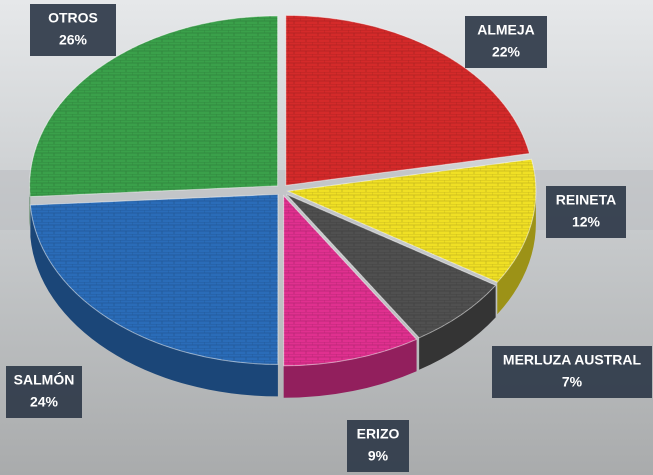 The height and width of the screenshot is (475, 653). What do you see at coordinates (506, 30) in the screenshot?
I see `category-label: ALMEJA` at bounding box center [506, 30].